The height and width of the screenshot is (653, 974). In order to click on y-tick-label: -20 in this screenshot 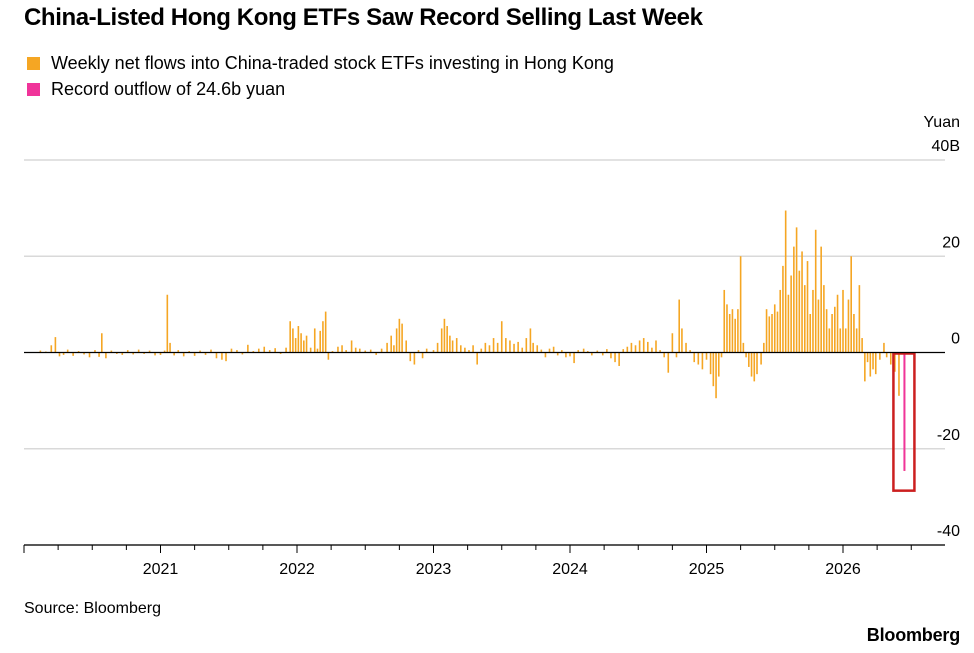, I will do `click(948, 435)`.